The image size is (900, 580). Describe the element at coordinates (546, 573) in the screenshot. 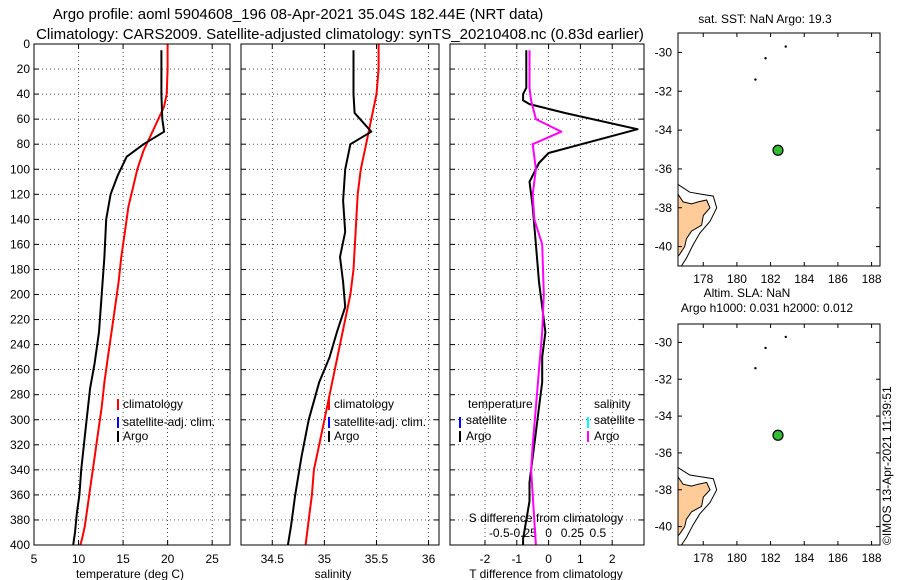

I see `t-difference-xlabel: T difference from climatology` at that location.